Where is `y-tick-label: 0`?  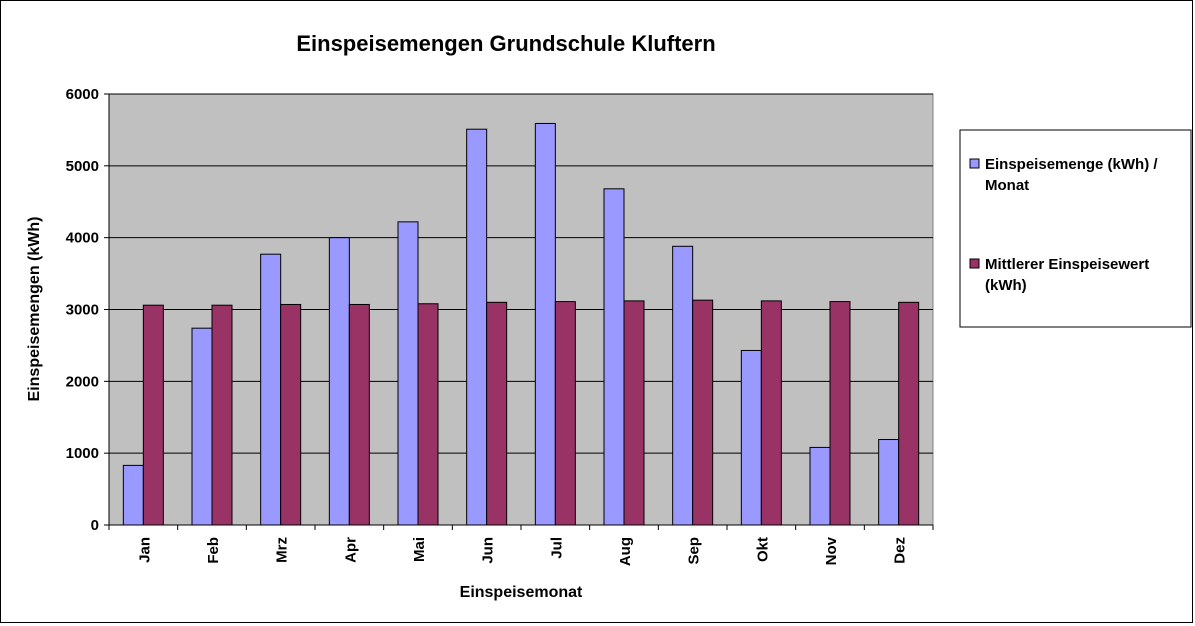 y-tick-label: 0 is located at coordinates (95, 525).